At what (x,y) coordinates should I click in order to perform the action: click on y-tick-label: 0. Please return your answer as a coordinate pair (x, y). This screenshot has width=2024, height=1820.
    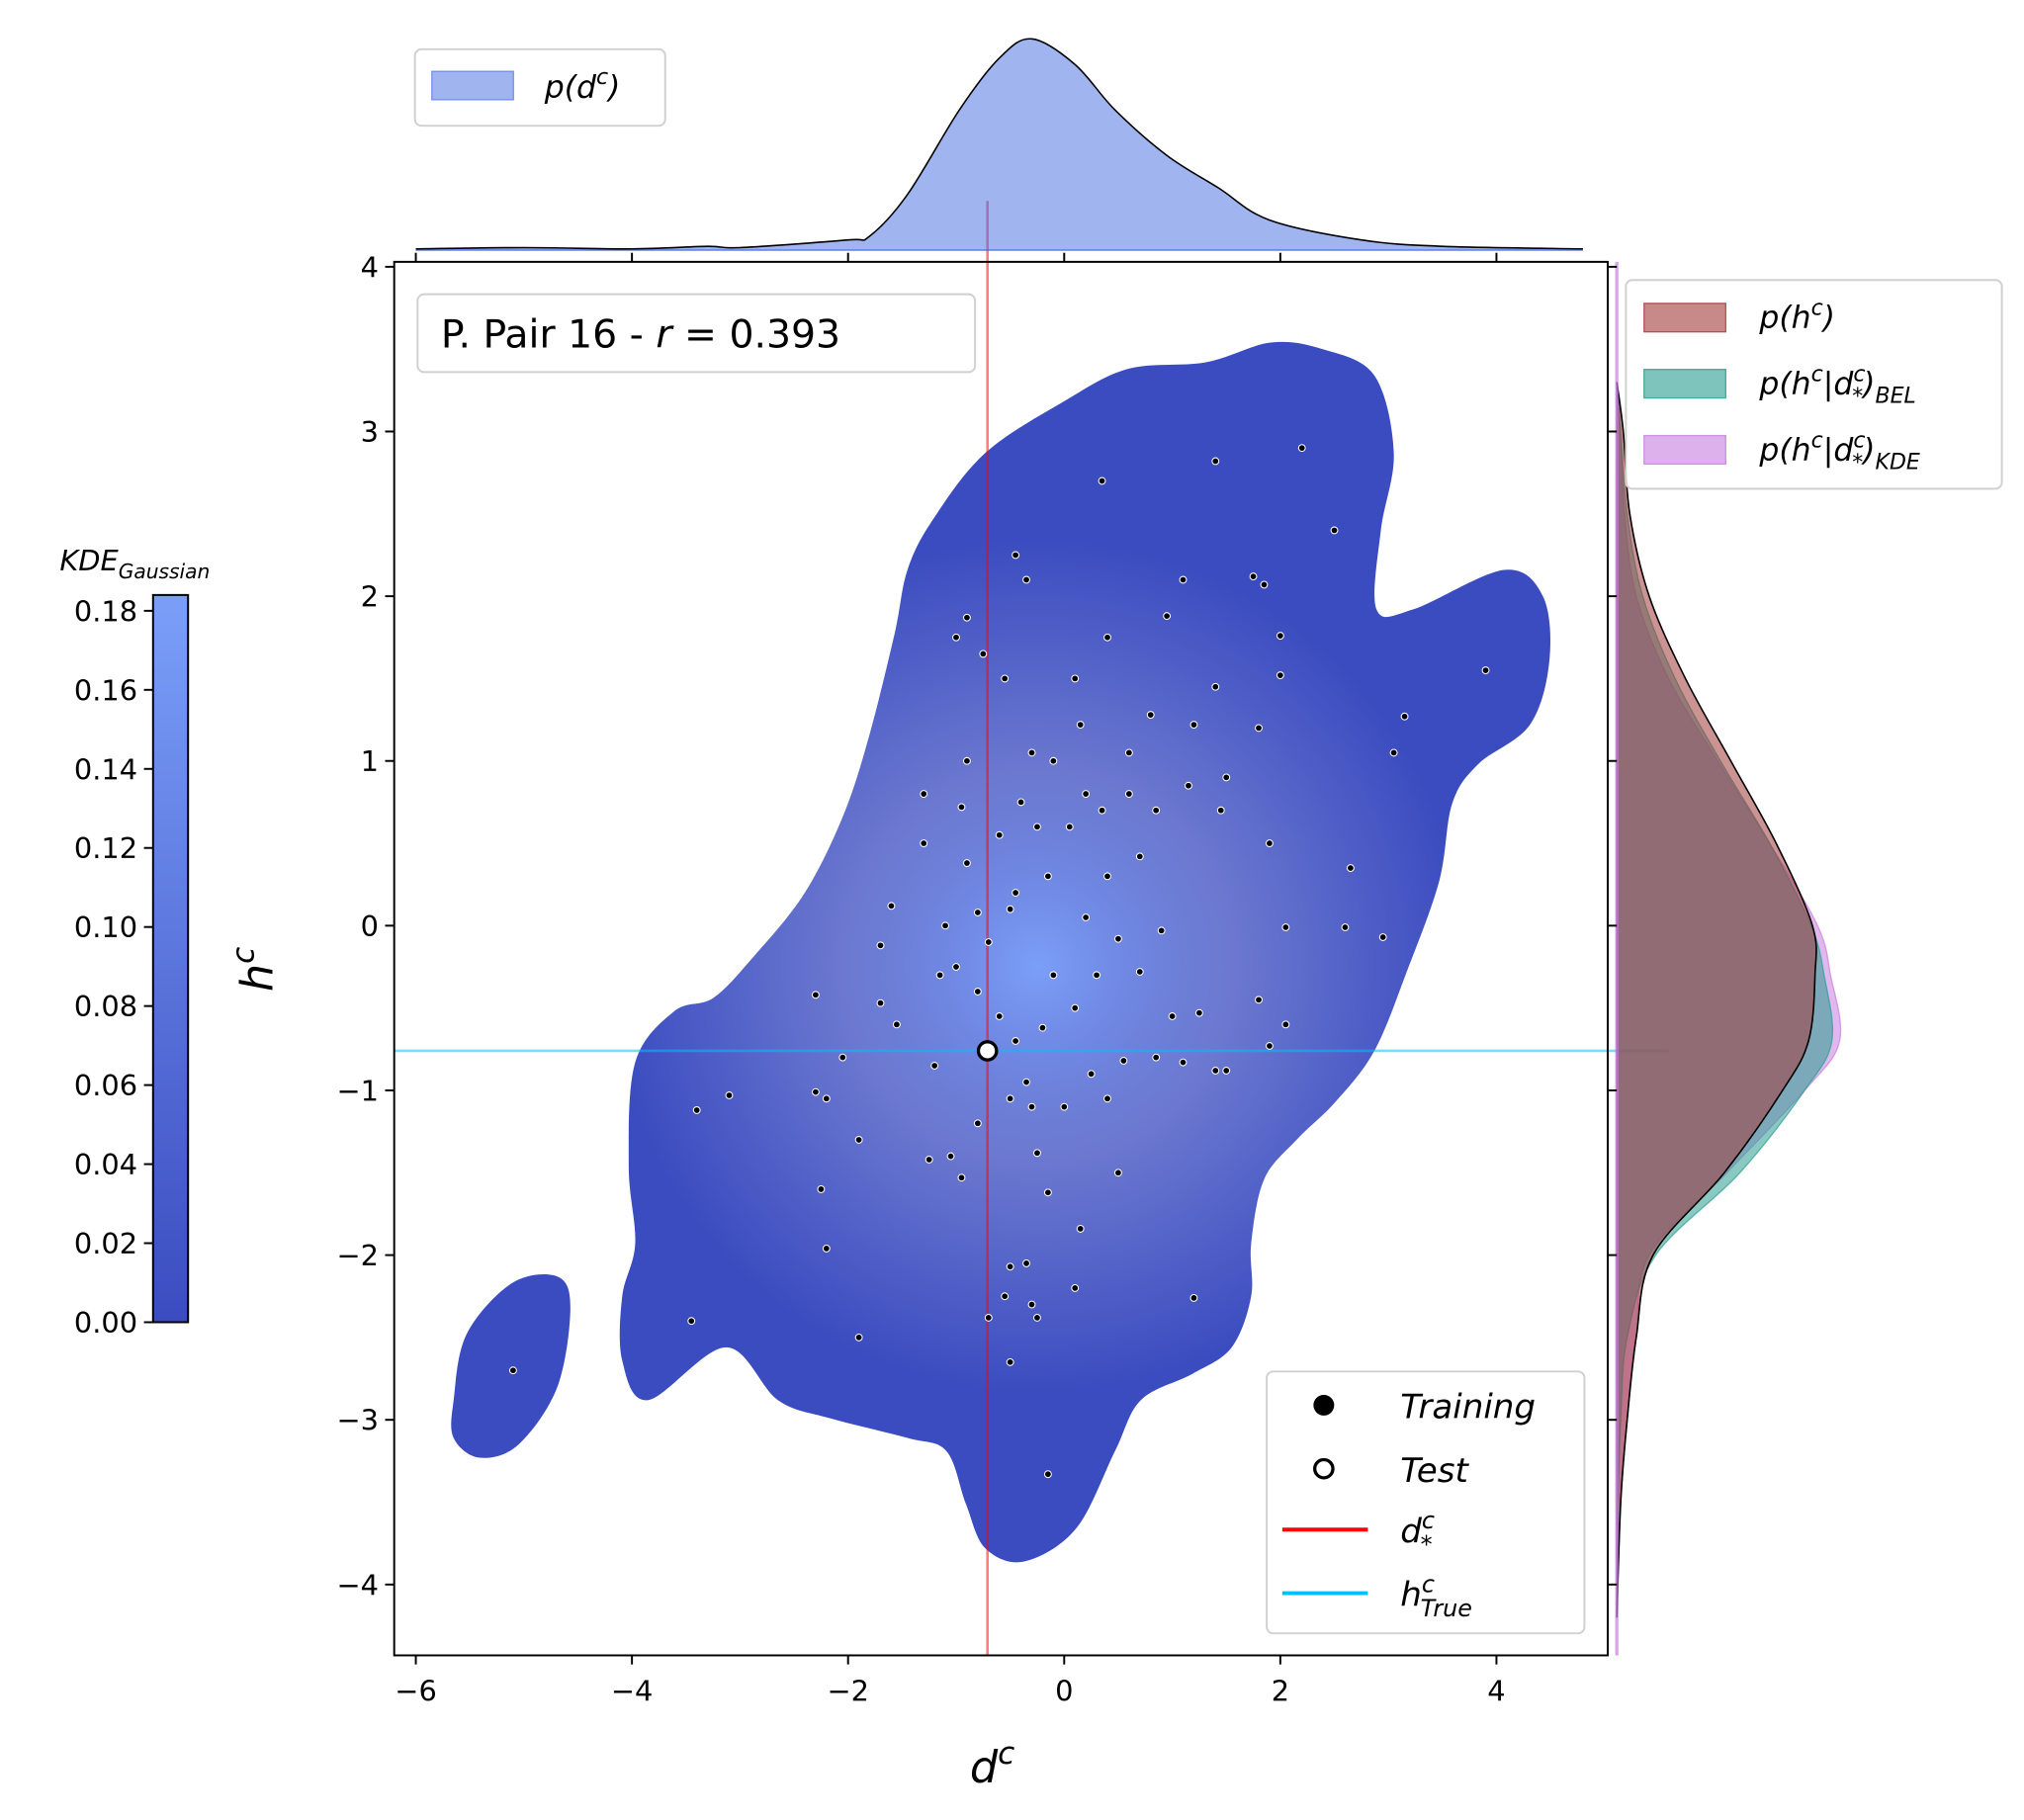
    Looking at the image, I should click on (370, 926).